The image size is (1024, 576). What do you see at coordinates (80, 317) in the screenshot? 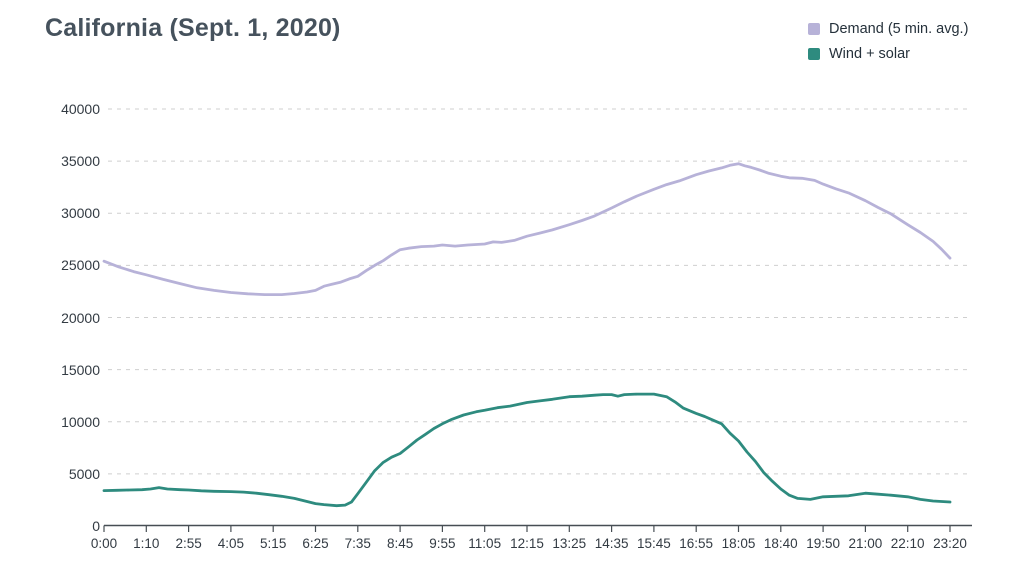
I see `y-tick-label: 20000` at bounding box center [80, 317].